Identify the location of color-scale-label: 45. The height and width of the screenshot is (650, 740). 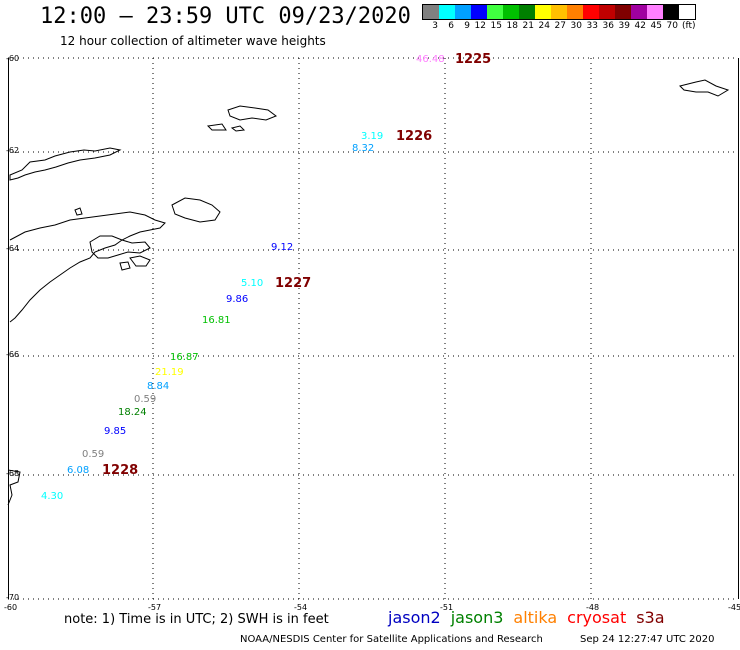
(656, 26).